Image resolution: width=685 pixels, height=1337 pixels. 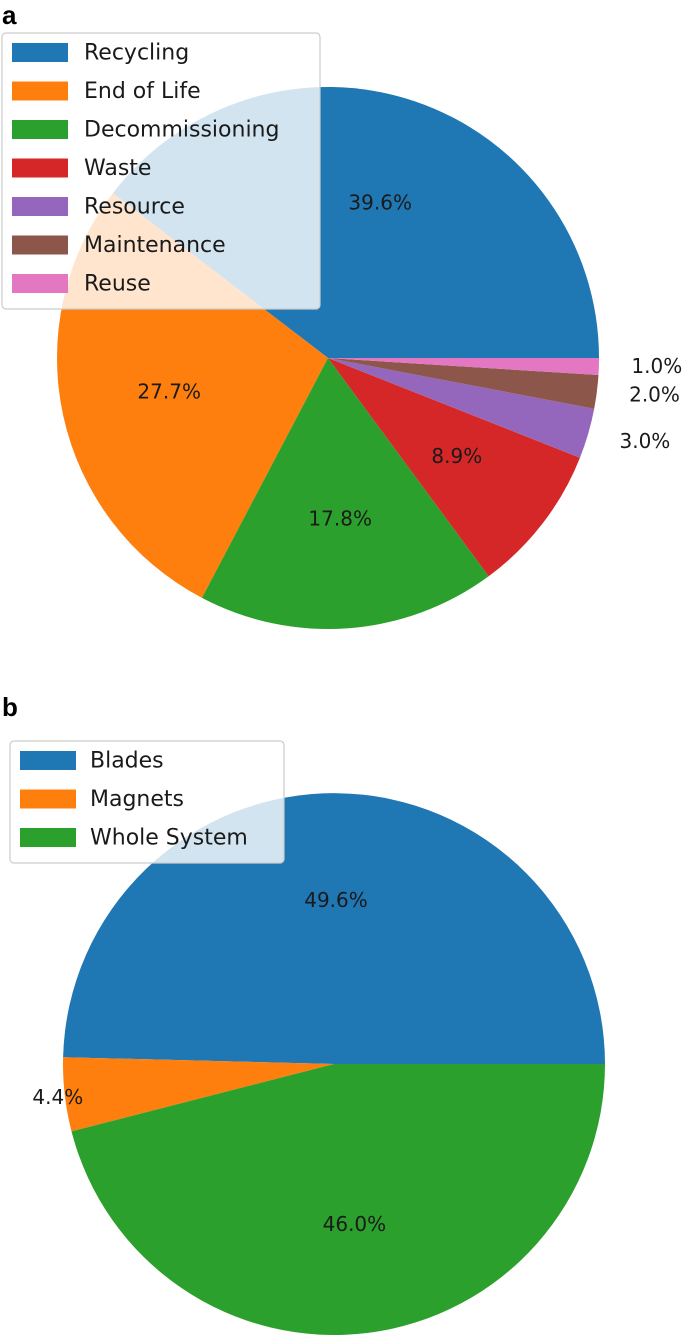 I want to click on panel-b-letter: b, so click(x=10, y=707).